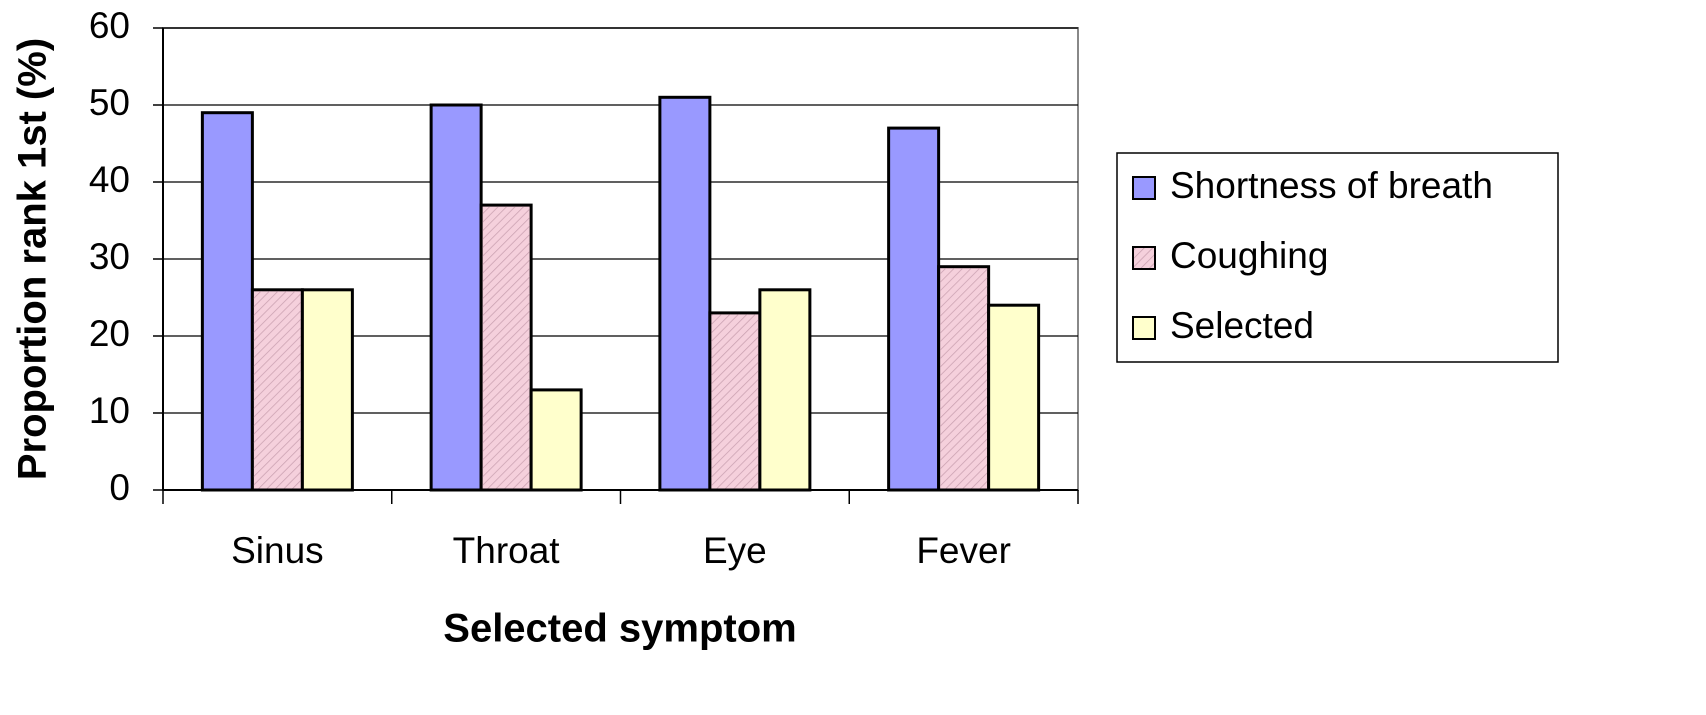 The width and height of the screenshot is (1706, 715). What do you see at coordinates (33, 259) in the screenshot?
I see `y-axis-title: Proportion rank 1st (%)` at bounding box center [33, 259].